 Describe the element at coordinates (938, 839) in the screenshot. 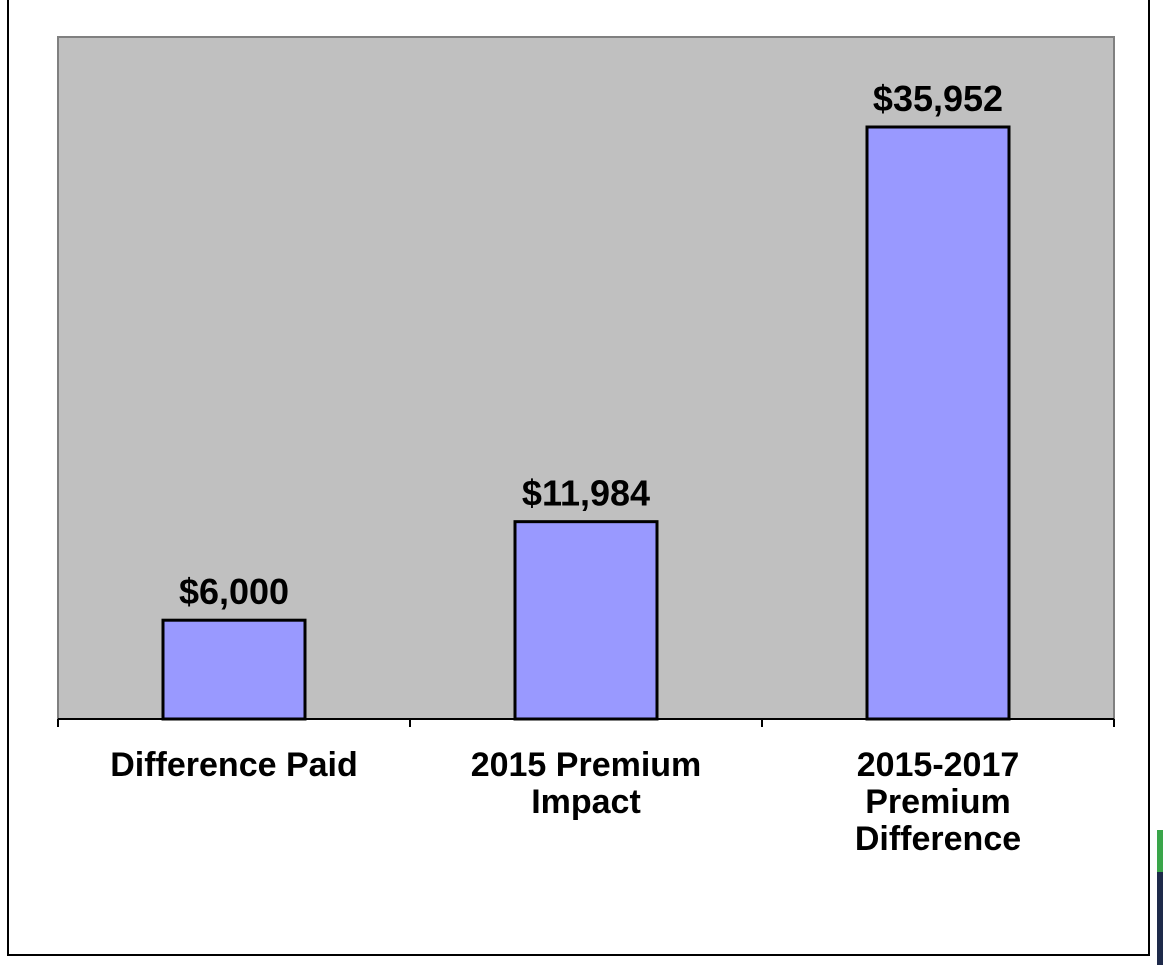

I see `category-label-line: Difference` at that location.